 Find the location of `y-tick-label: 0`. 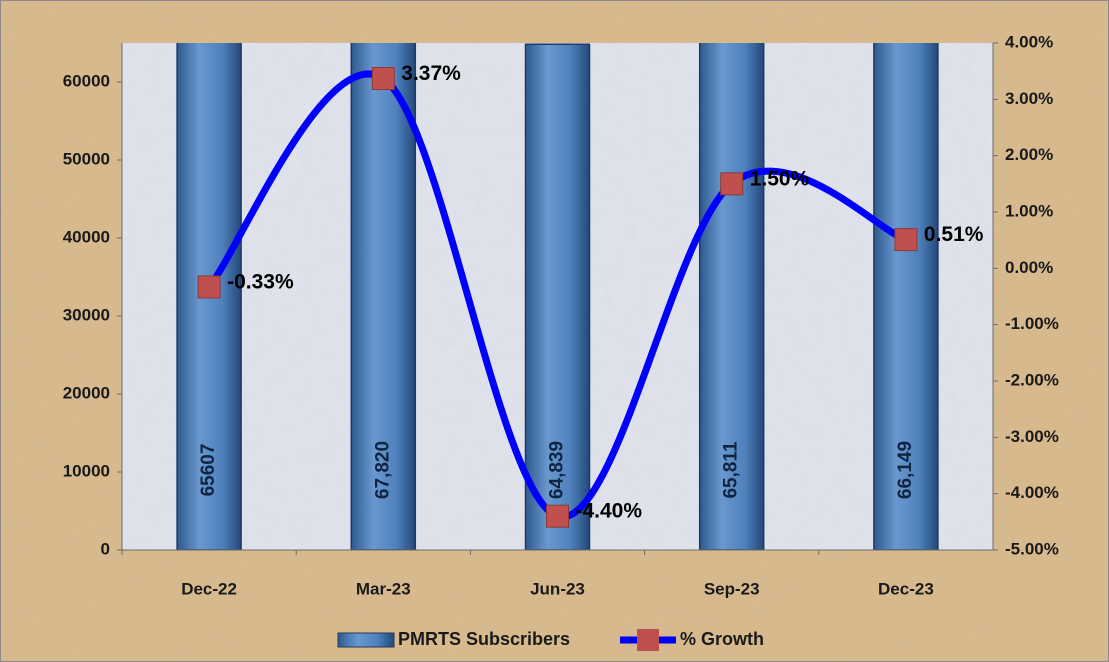

y-tick-label: 0 is located at coordinates (105, 548).